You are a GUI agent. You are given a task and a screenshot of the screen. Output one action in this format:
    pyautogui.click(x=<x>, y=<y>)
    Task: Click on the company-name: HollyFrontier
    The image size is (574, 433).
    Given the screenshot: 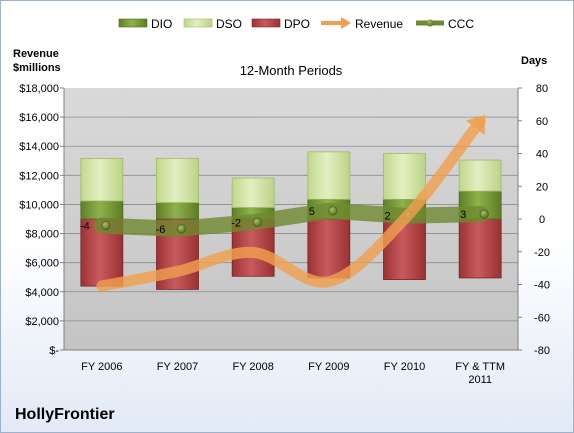 What is the action you would take?
    pyautogui.click(x=65, y=414)
    